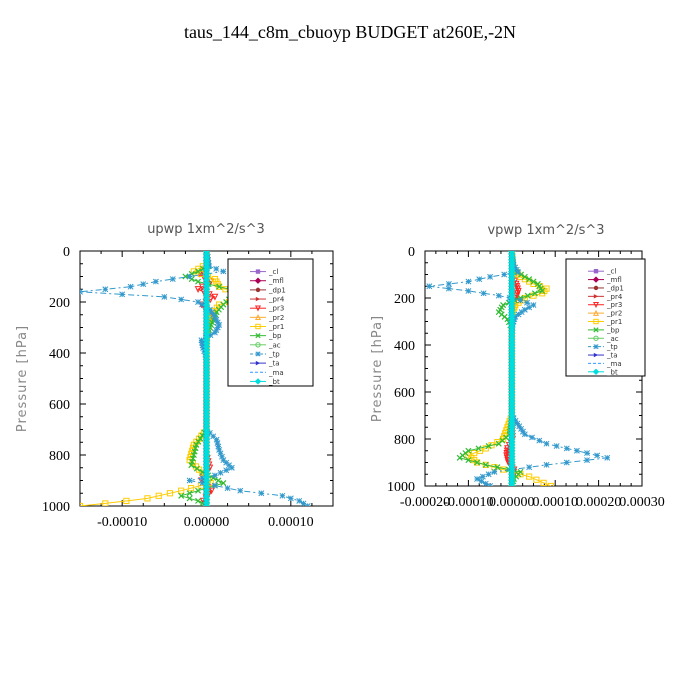  Describe the element at coordinates (614, 314) in the screenshot. I see `legend-label: _pr2` at that location.